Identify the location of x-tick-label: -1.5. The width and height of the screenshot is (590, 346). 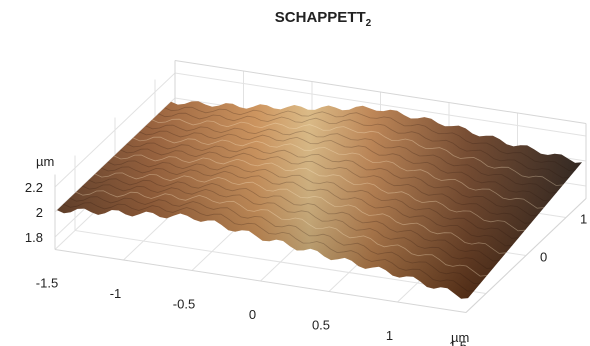
(47, 283).